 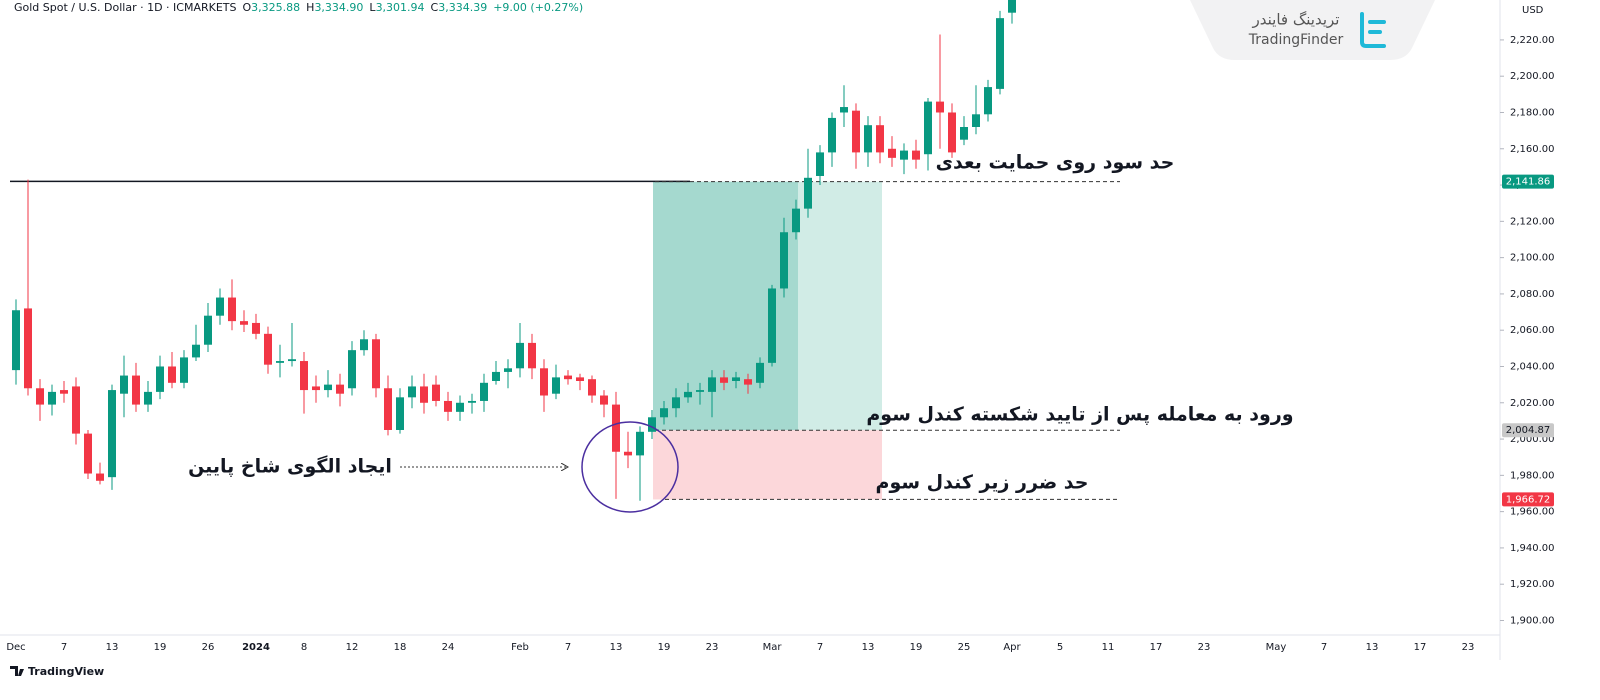 I want to click on y-tick-label: 2,200.00, so click(x=1532, y=76).